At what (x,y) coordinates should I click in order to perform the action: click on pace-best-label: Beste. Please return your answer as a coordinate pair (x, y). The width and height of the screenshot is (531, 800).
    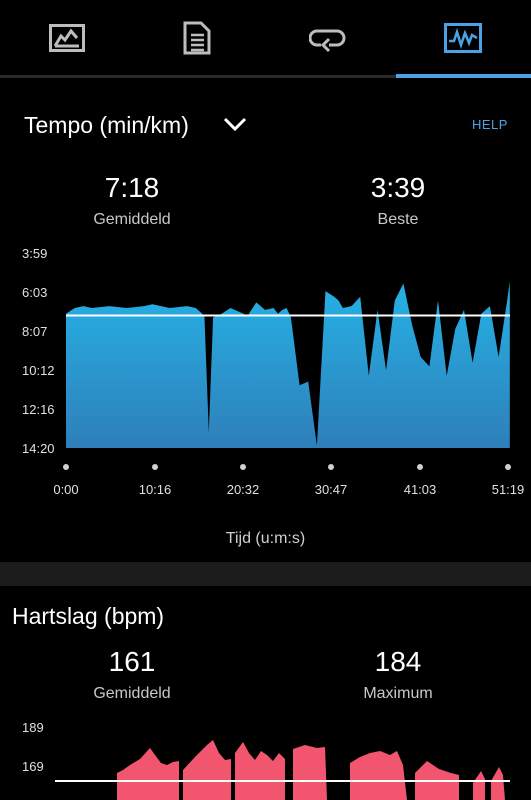
    Looking at the image, I should click on (398, 219).